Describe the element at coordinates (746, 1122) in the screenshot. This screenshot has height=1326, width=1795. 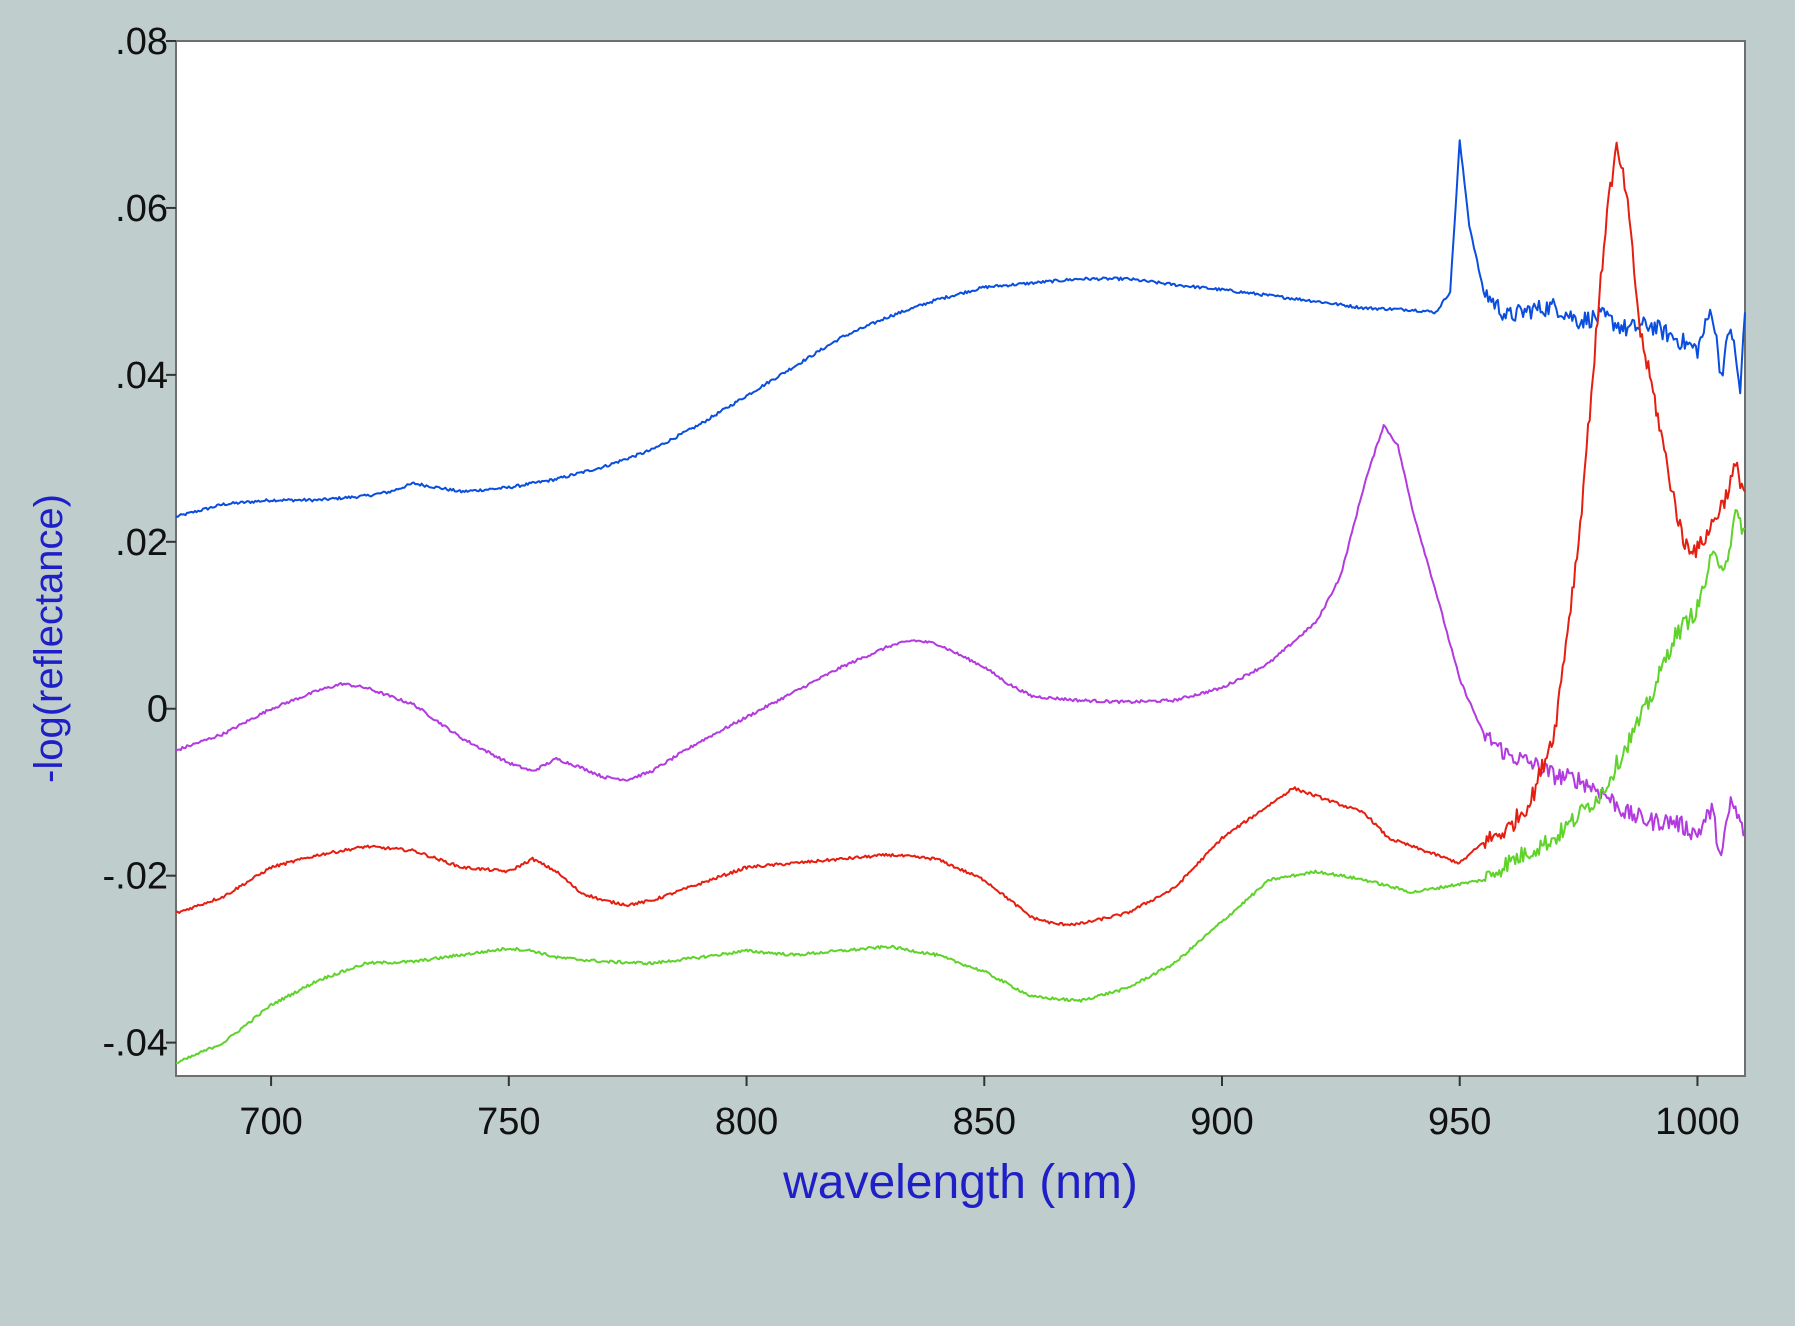
I see `x-tick-label: 800` at that location.